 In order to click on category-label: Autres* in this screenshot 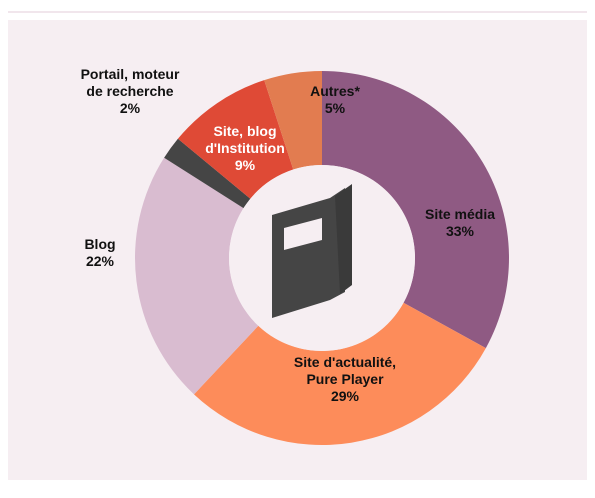, I will do `click(335, 91)`.